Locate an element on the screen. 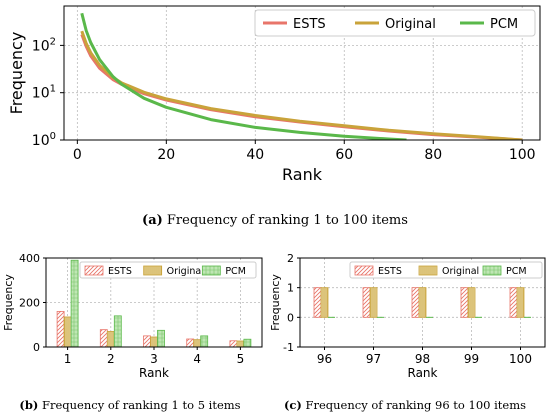 The width and height of the screenshot is (550, 416). y-tick-label: -1 is located at coordinates (288, 347).